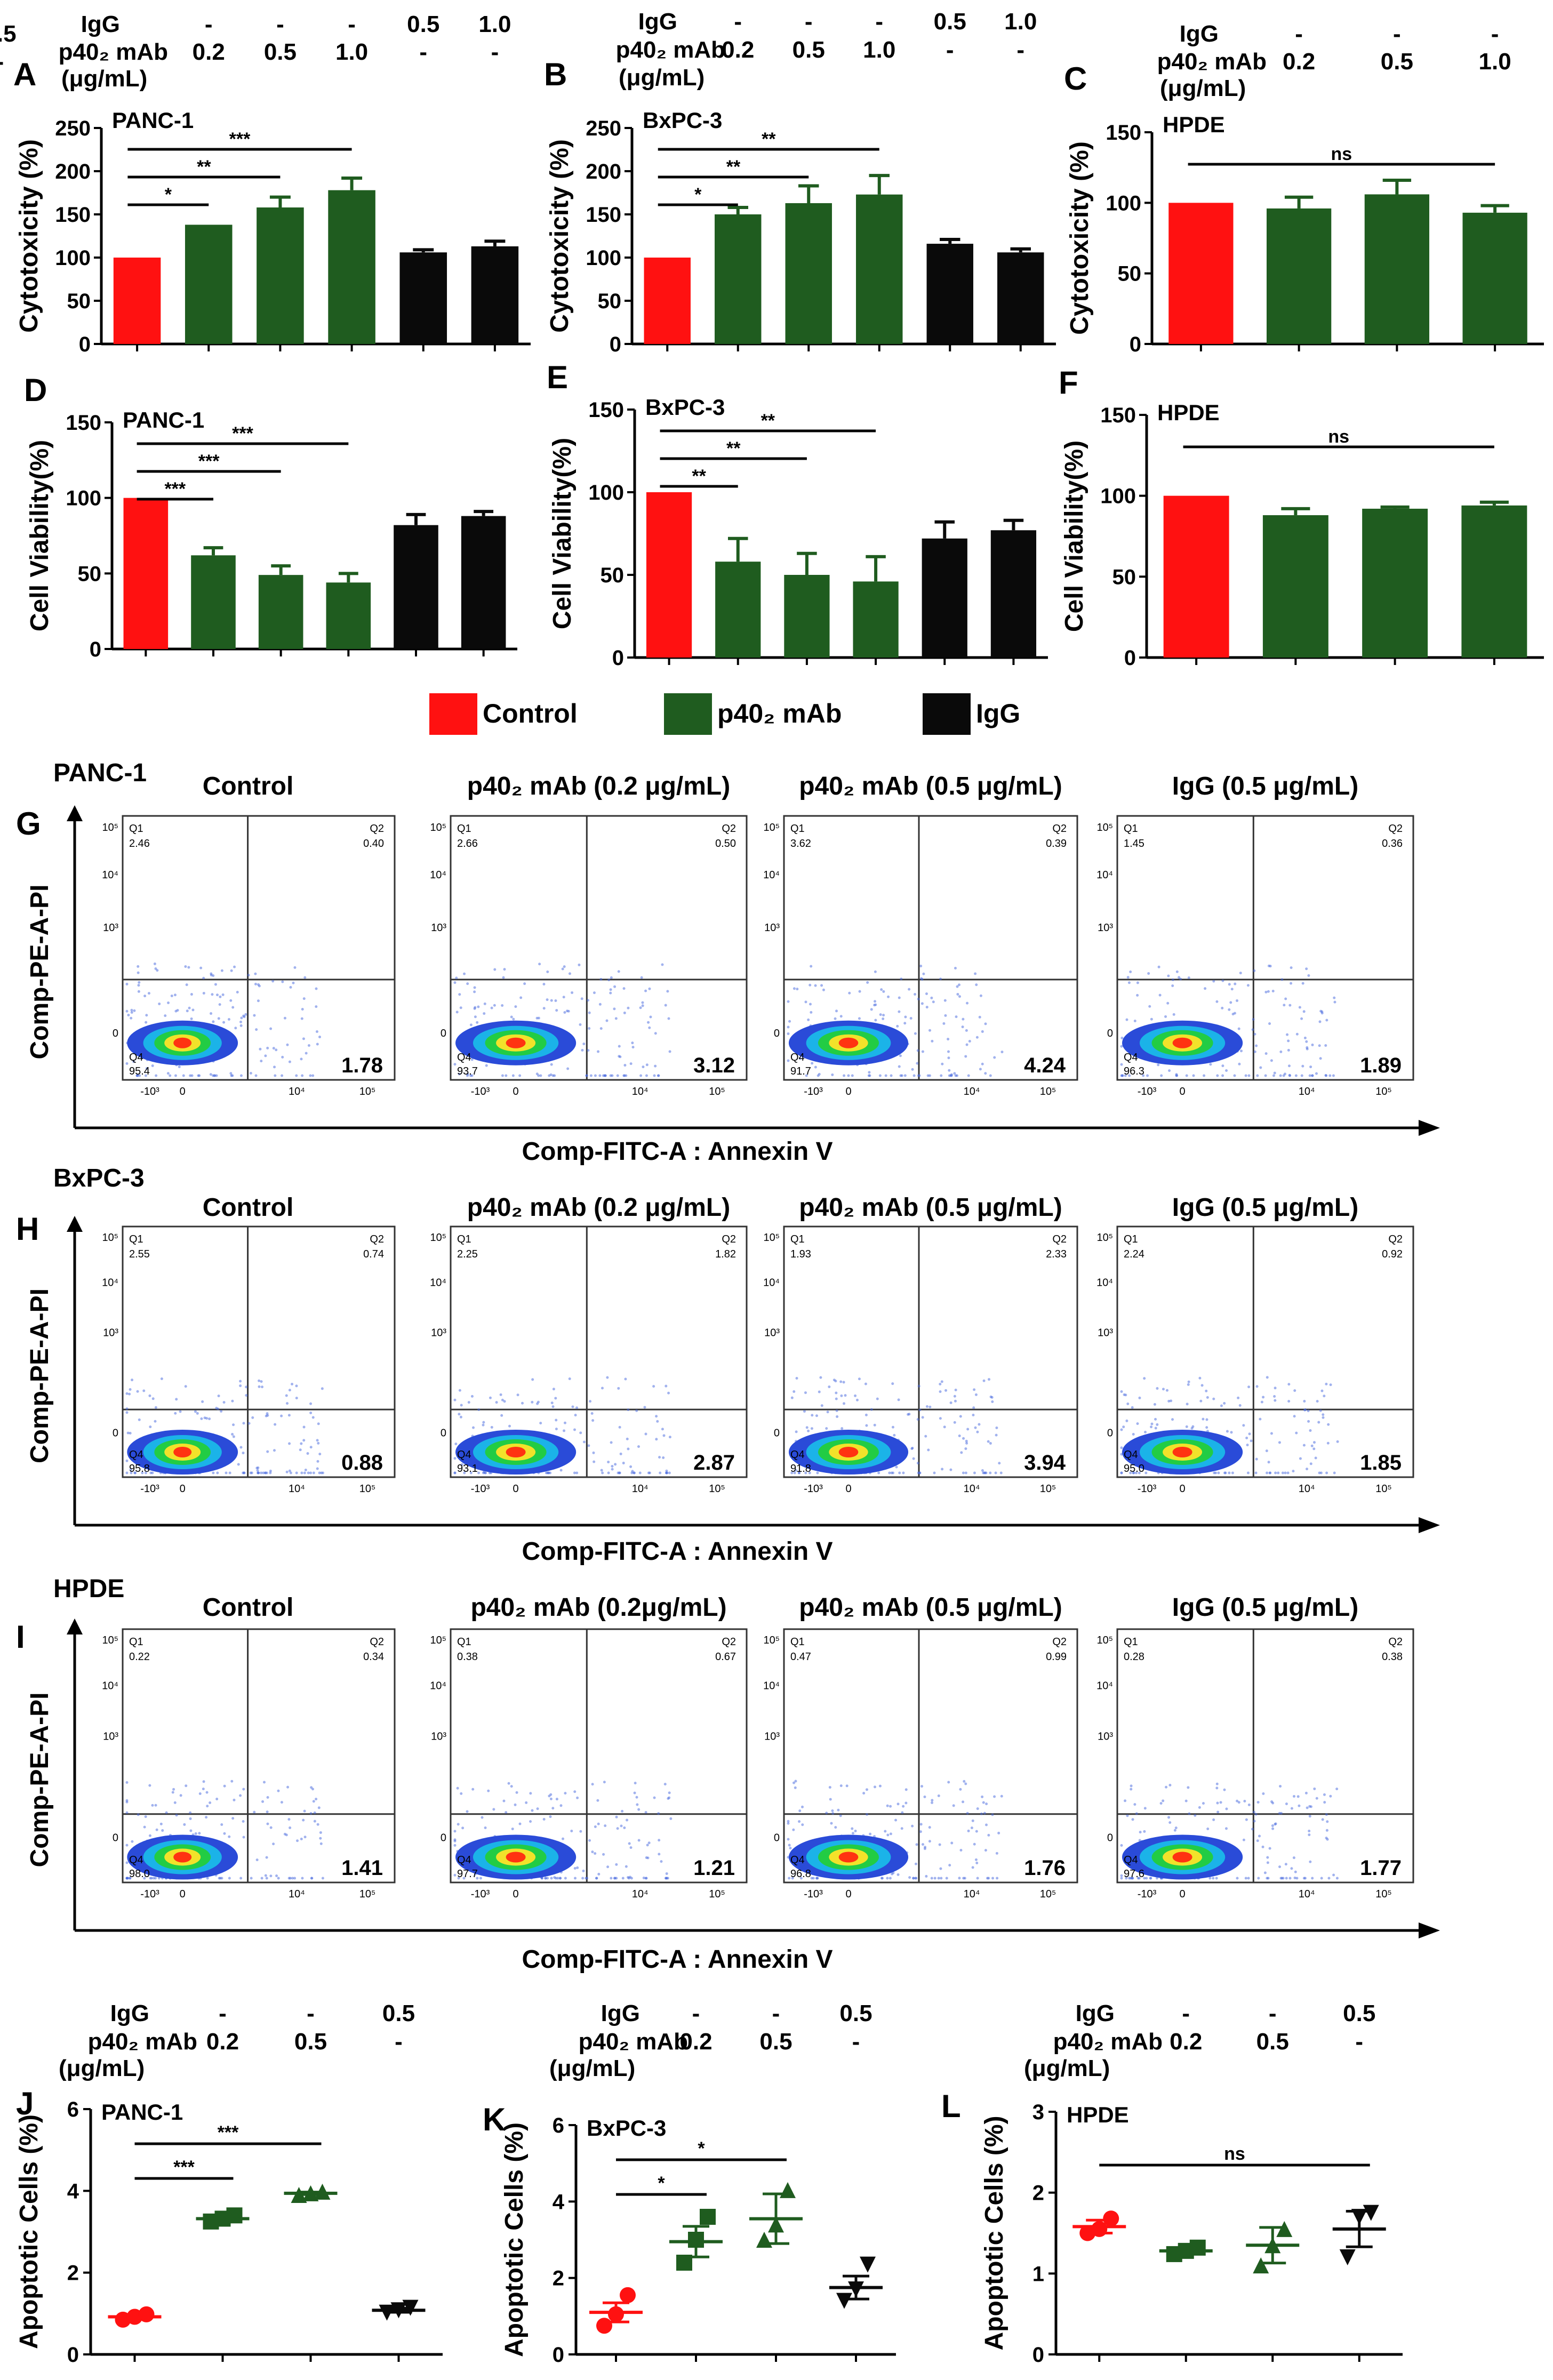  What do you see at coordinates (603, 128) in the screenshot?
I see `y-tick-label: 250` at bounding box center [603, 128].